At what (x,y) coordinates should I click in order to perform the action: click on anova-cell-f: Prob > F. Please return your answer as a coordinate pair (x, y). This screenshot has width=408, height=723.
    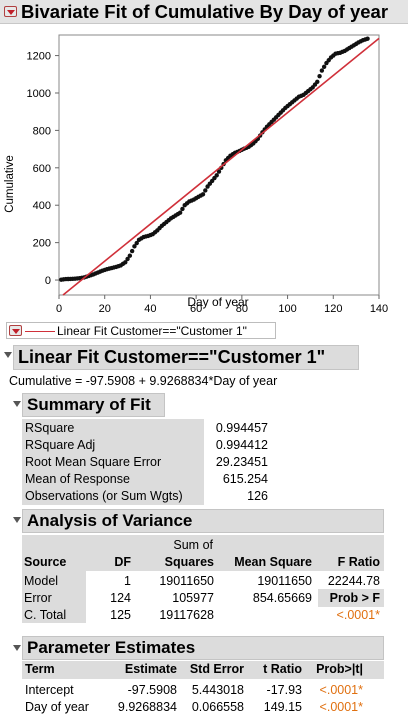
    Looking at the image, I should click on (354, 598).